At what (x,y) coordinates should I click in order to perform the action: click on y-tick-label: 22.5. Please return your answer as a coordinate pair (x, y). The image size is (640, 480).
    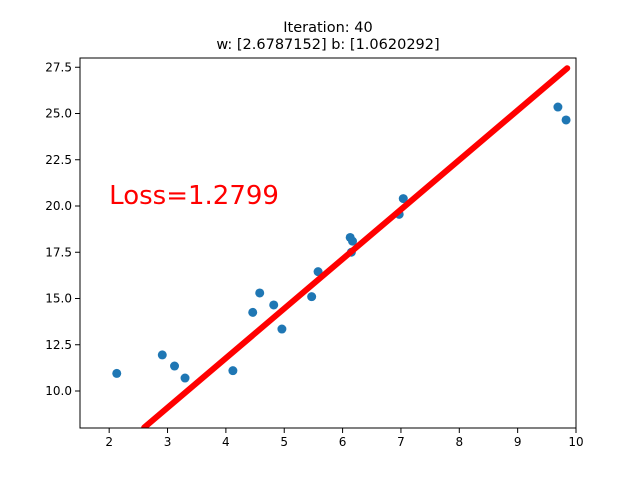
    Looking at the image, I should click on (58, 160).